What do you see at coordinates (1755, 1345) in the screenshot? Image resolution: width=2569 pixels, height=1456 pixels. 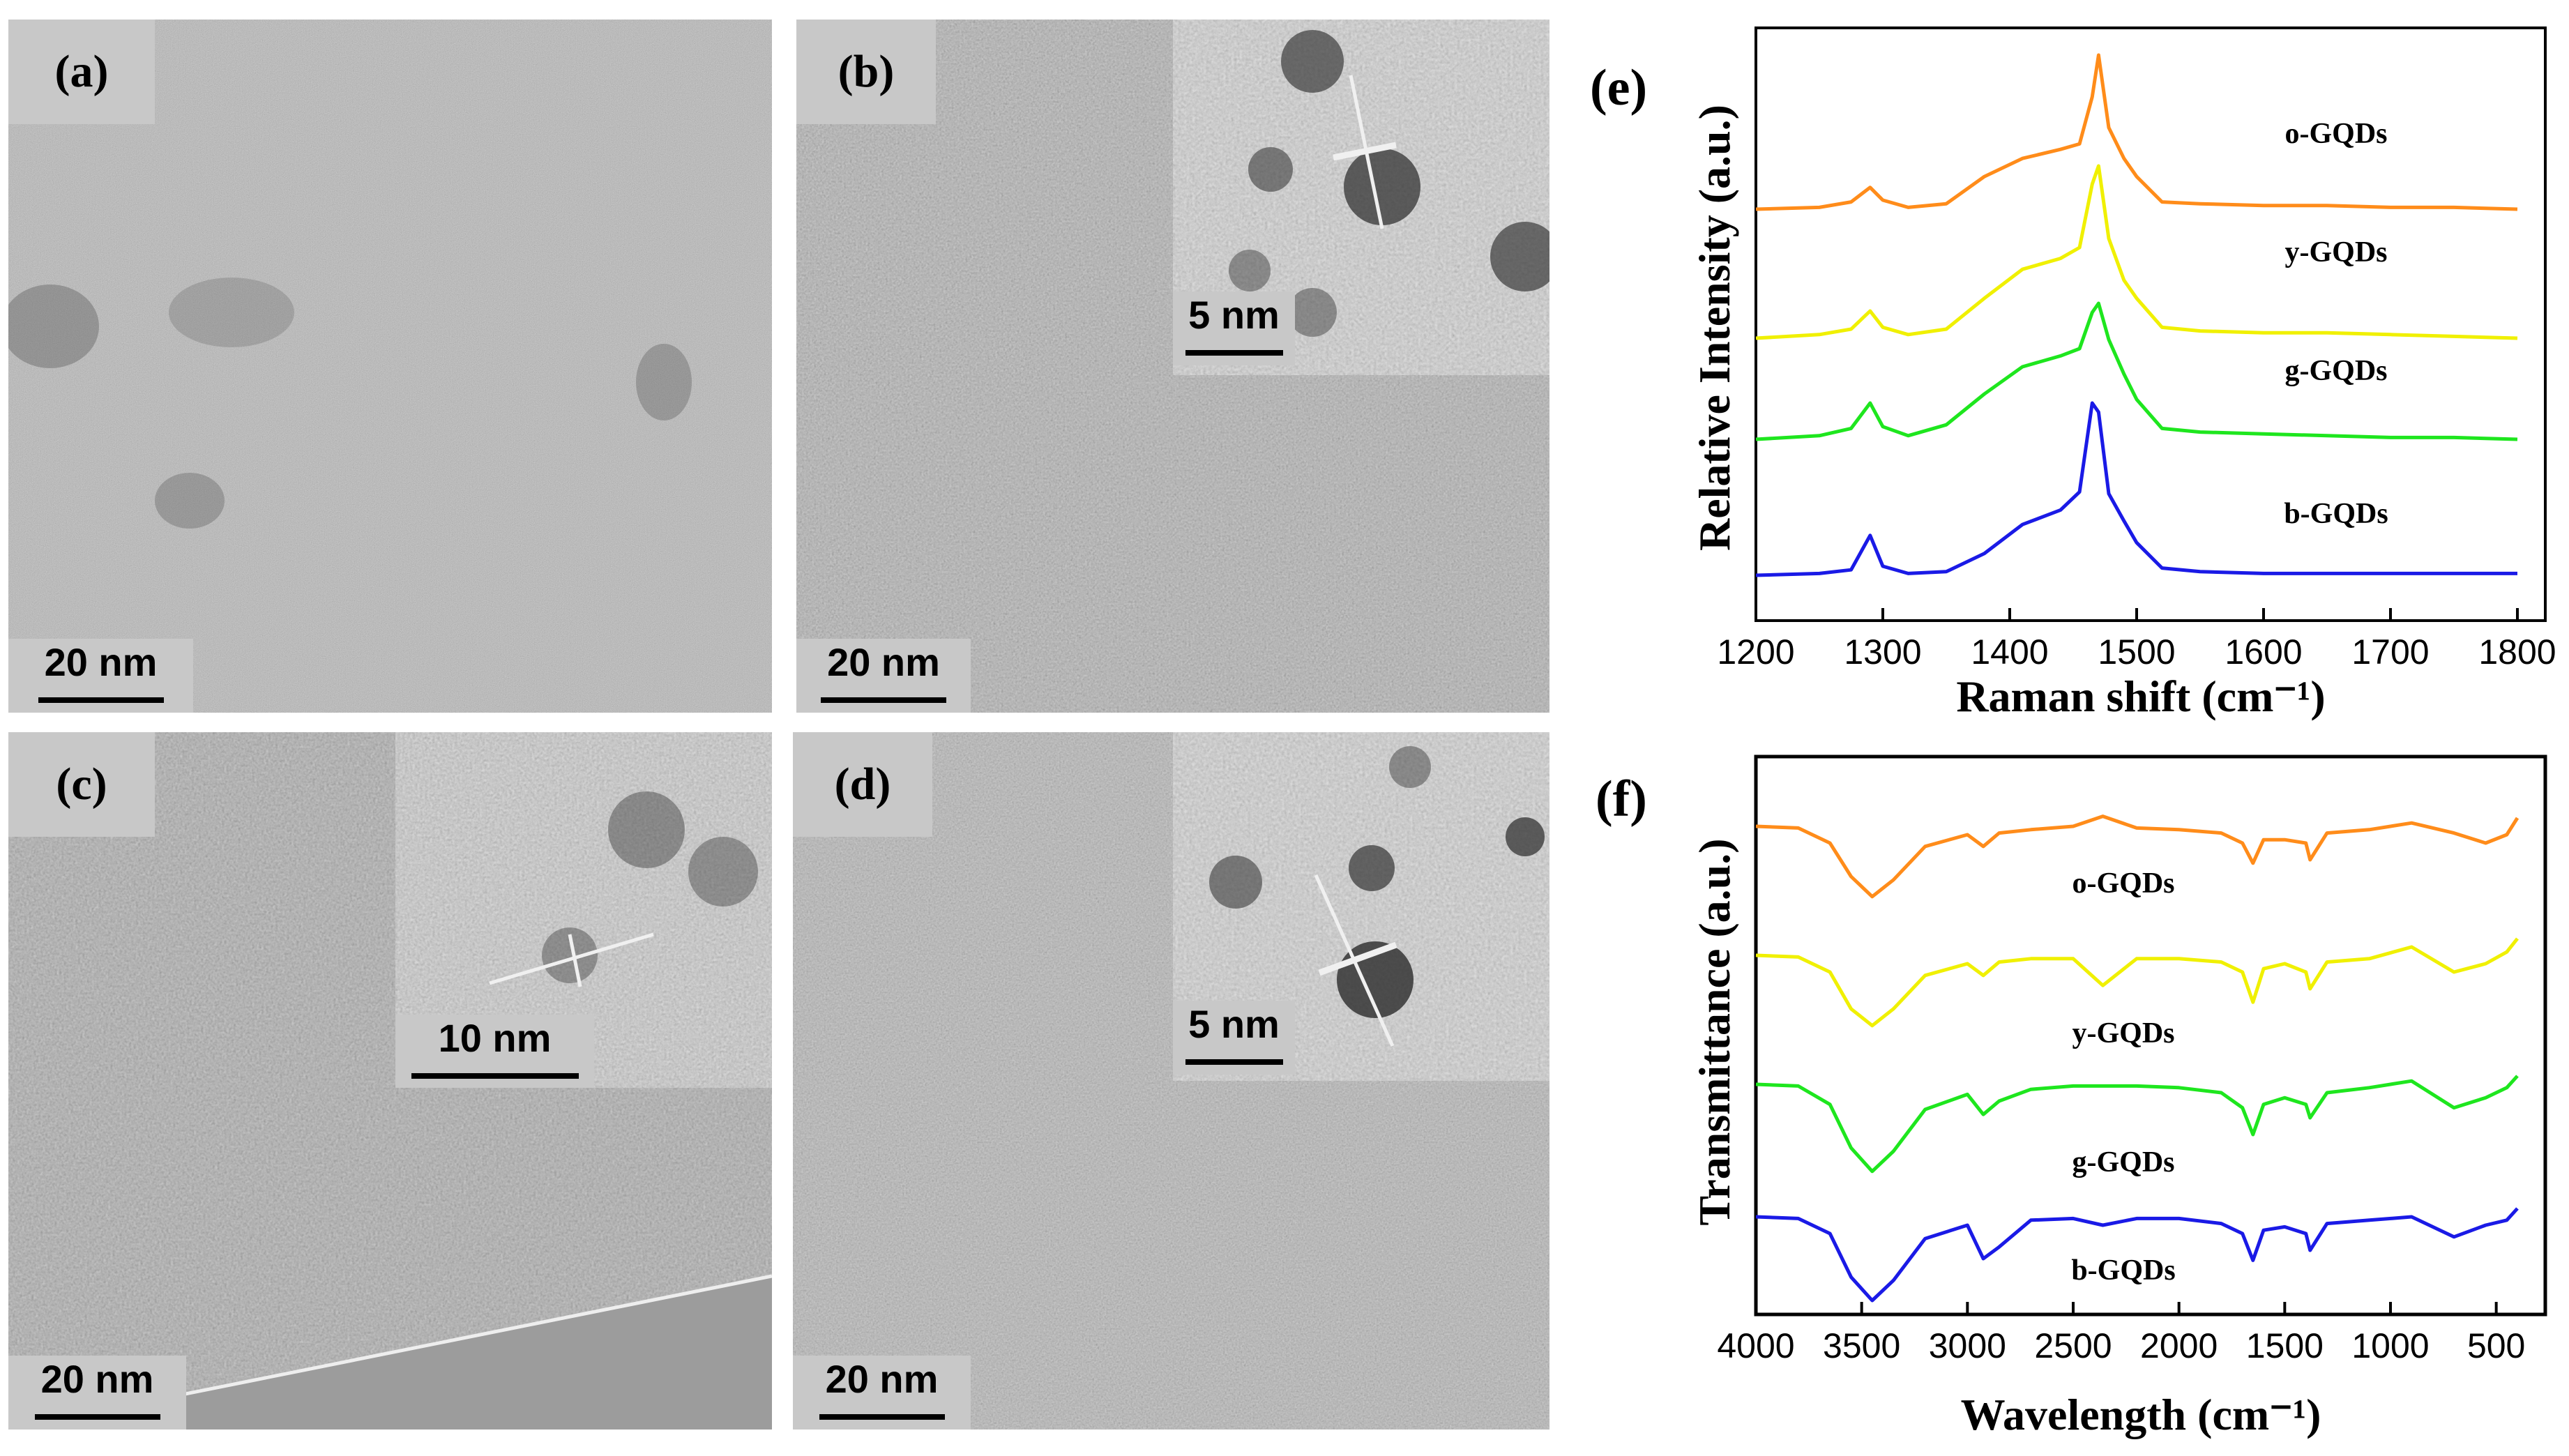 I see `ftir-x-tick-label-4000: 4000` at bounding box center [1755, 1345].